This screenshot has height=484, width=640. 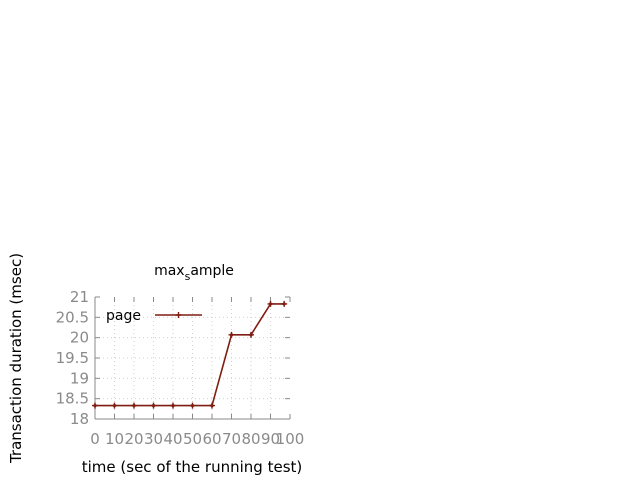 What do you see at coordinates (190, 354) in the screenshot?
I see `series-layer` at bounding box center [190, 354].